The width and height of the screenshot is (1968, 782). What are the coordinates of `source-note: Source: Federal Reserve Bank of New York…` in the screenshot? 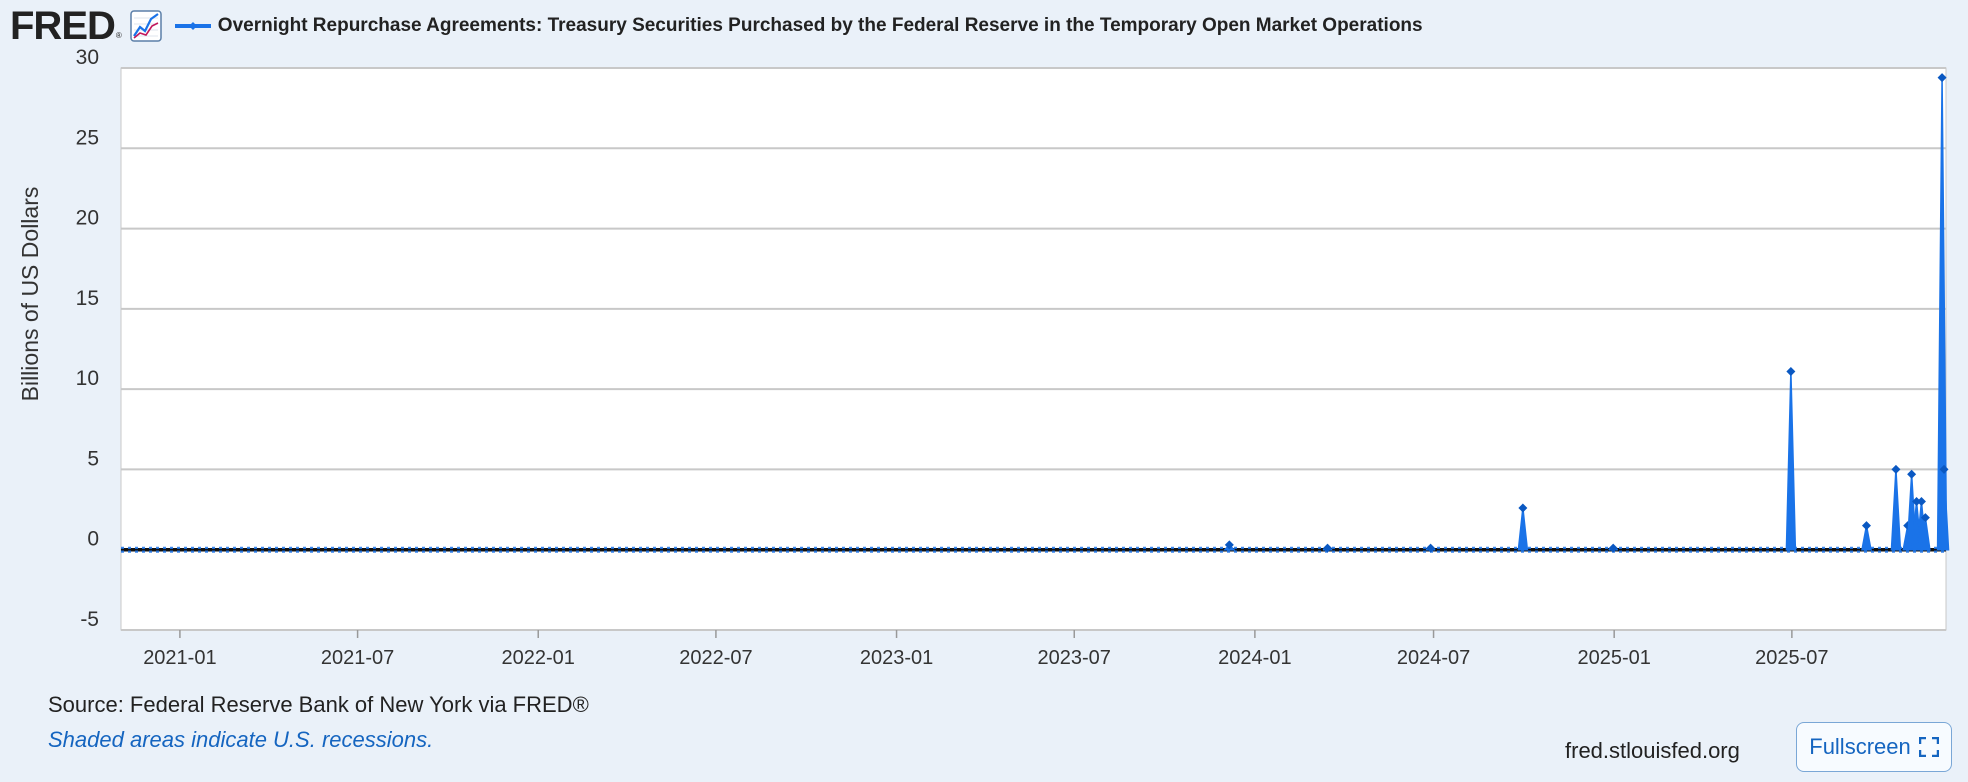 It's located at (318, 704).